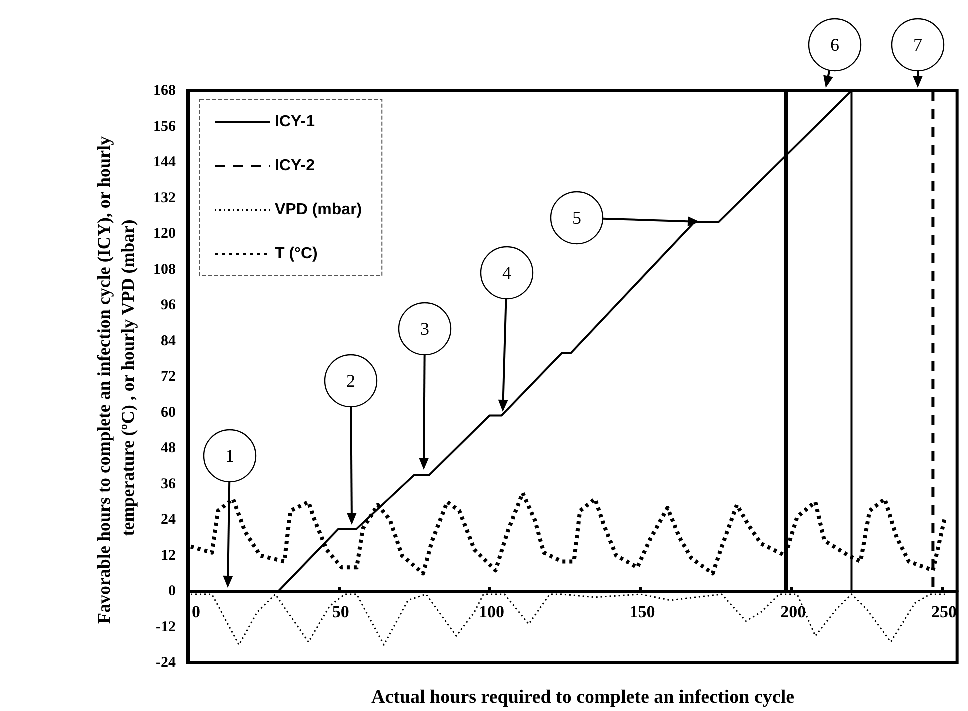 Image resolution: width=968 pixels, height=711 pixels. Describe the element at coordinates (116, 378) in the screenshot. I see `y-axis-title: Favorable hours to complete an infection cycle (ICY), or hourly temperature (ºC) , or hourly VPD (mbar)` at that location.